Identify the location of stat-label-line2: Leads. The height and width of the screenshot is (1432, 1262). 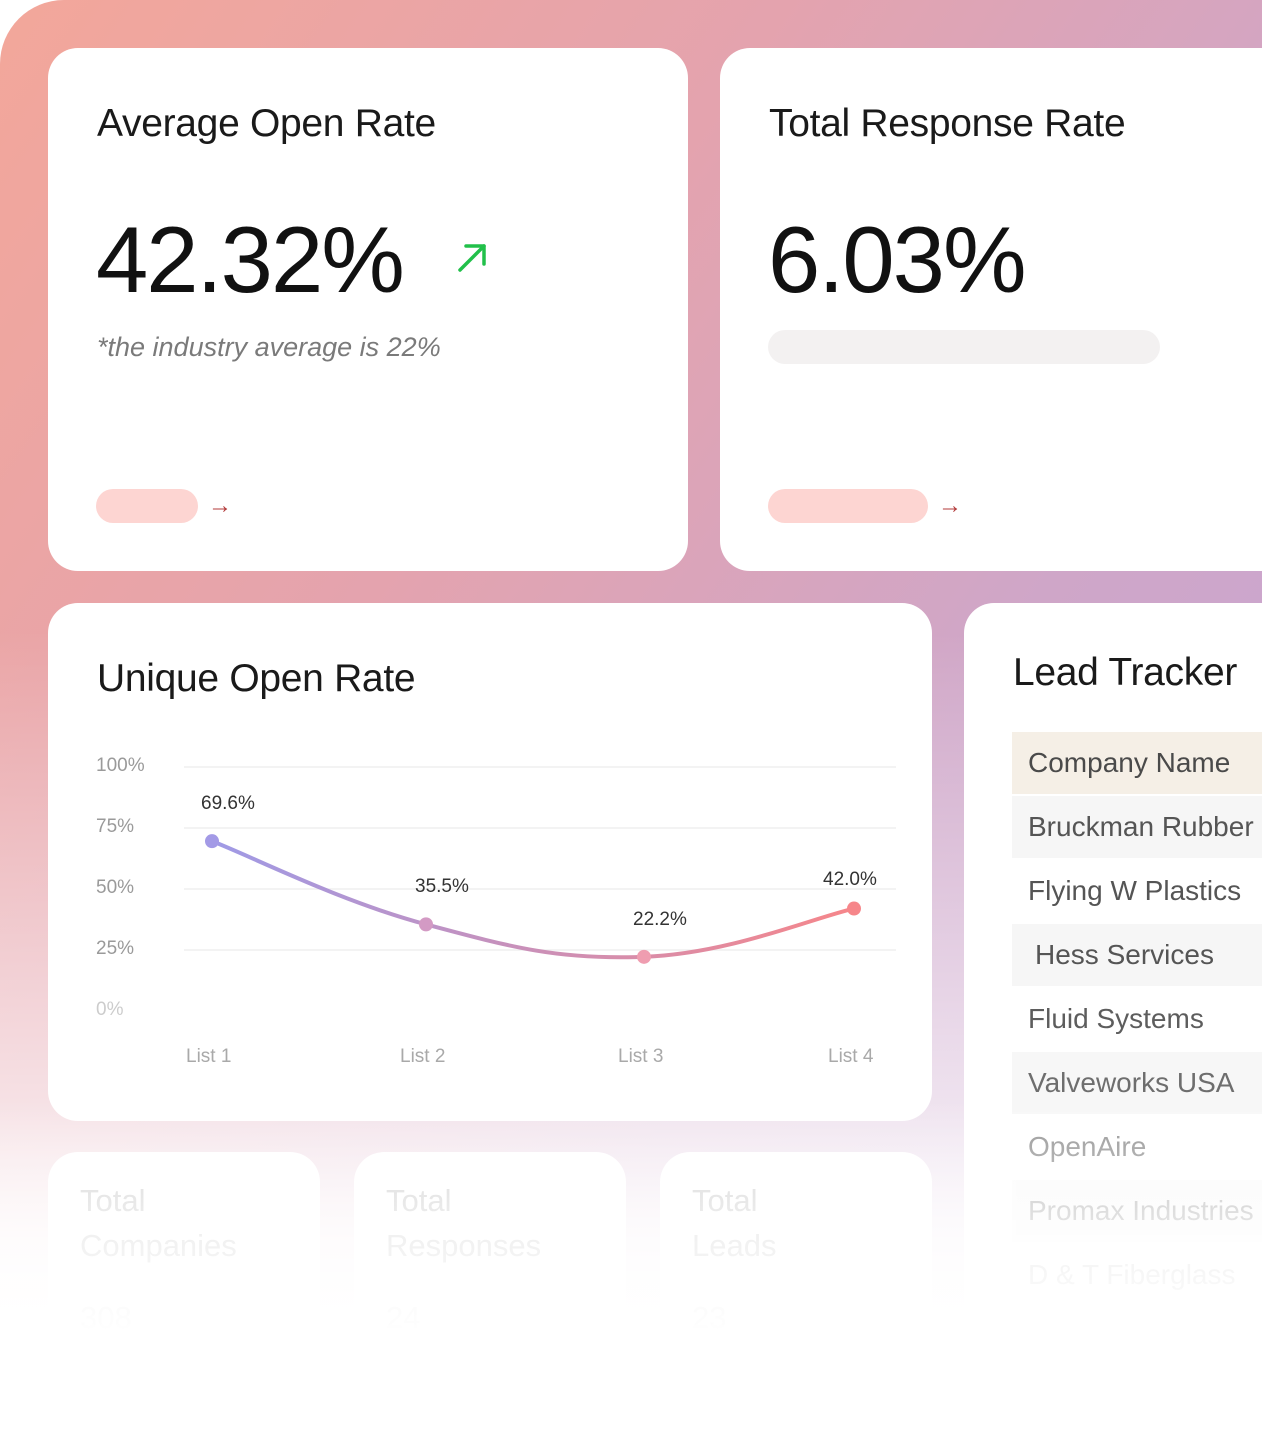
(734, 1245).